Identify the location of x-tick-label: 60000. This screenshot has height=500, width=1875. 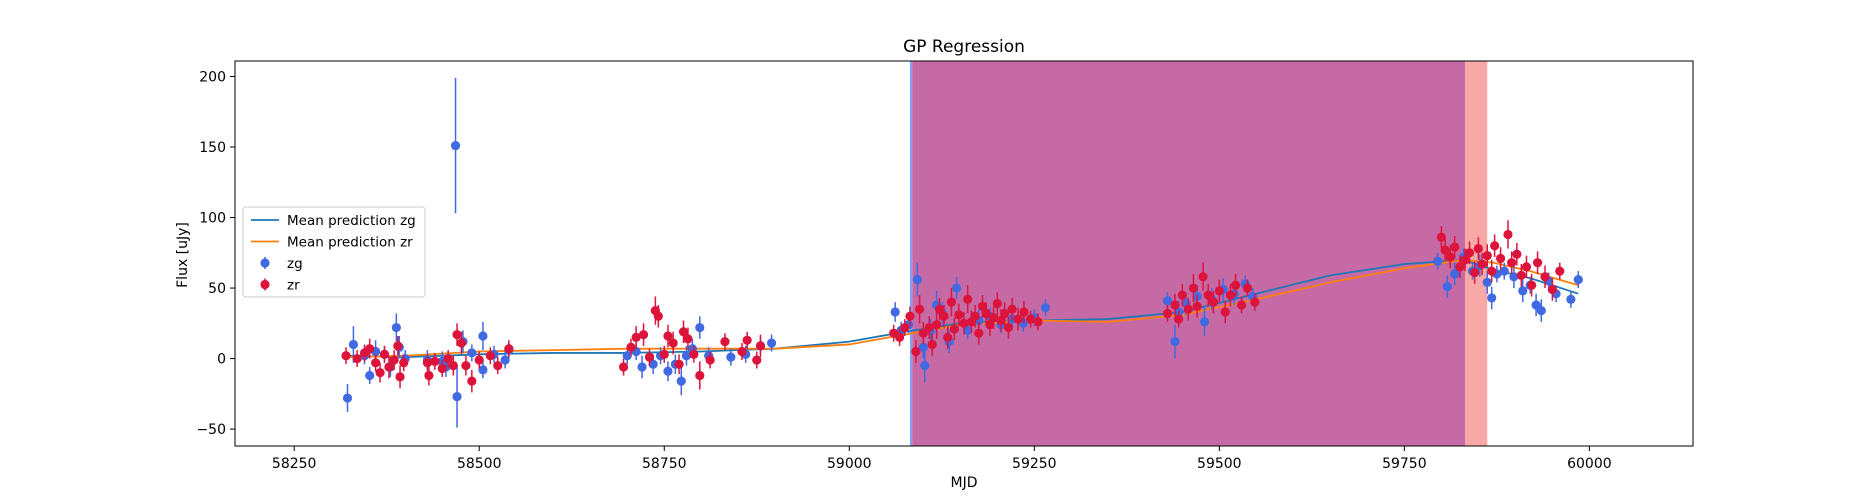
(1589, 464).